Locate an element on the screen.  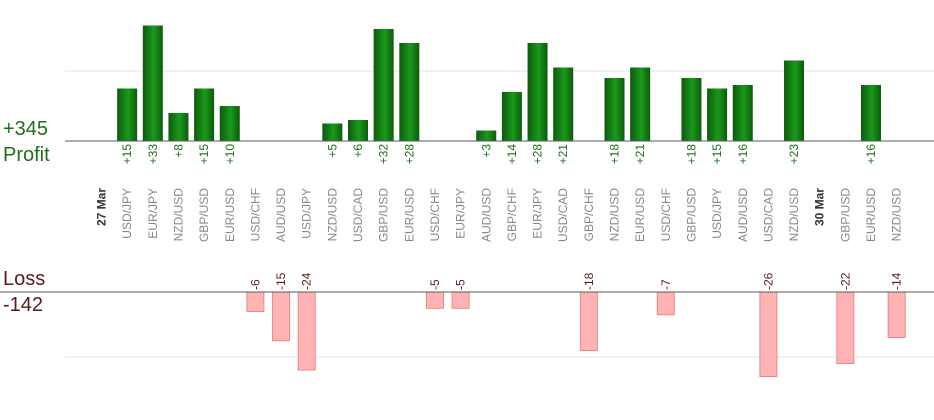
profit-data-label: +23 is located at coordinates (794, 154).